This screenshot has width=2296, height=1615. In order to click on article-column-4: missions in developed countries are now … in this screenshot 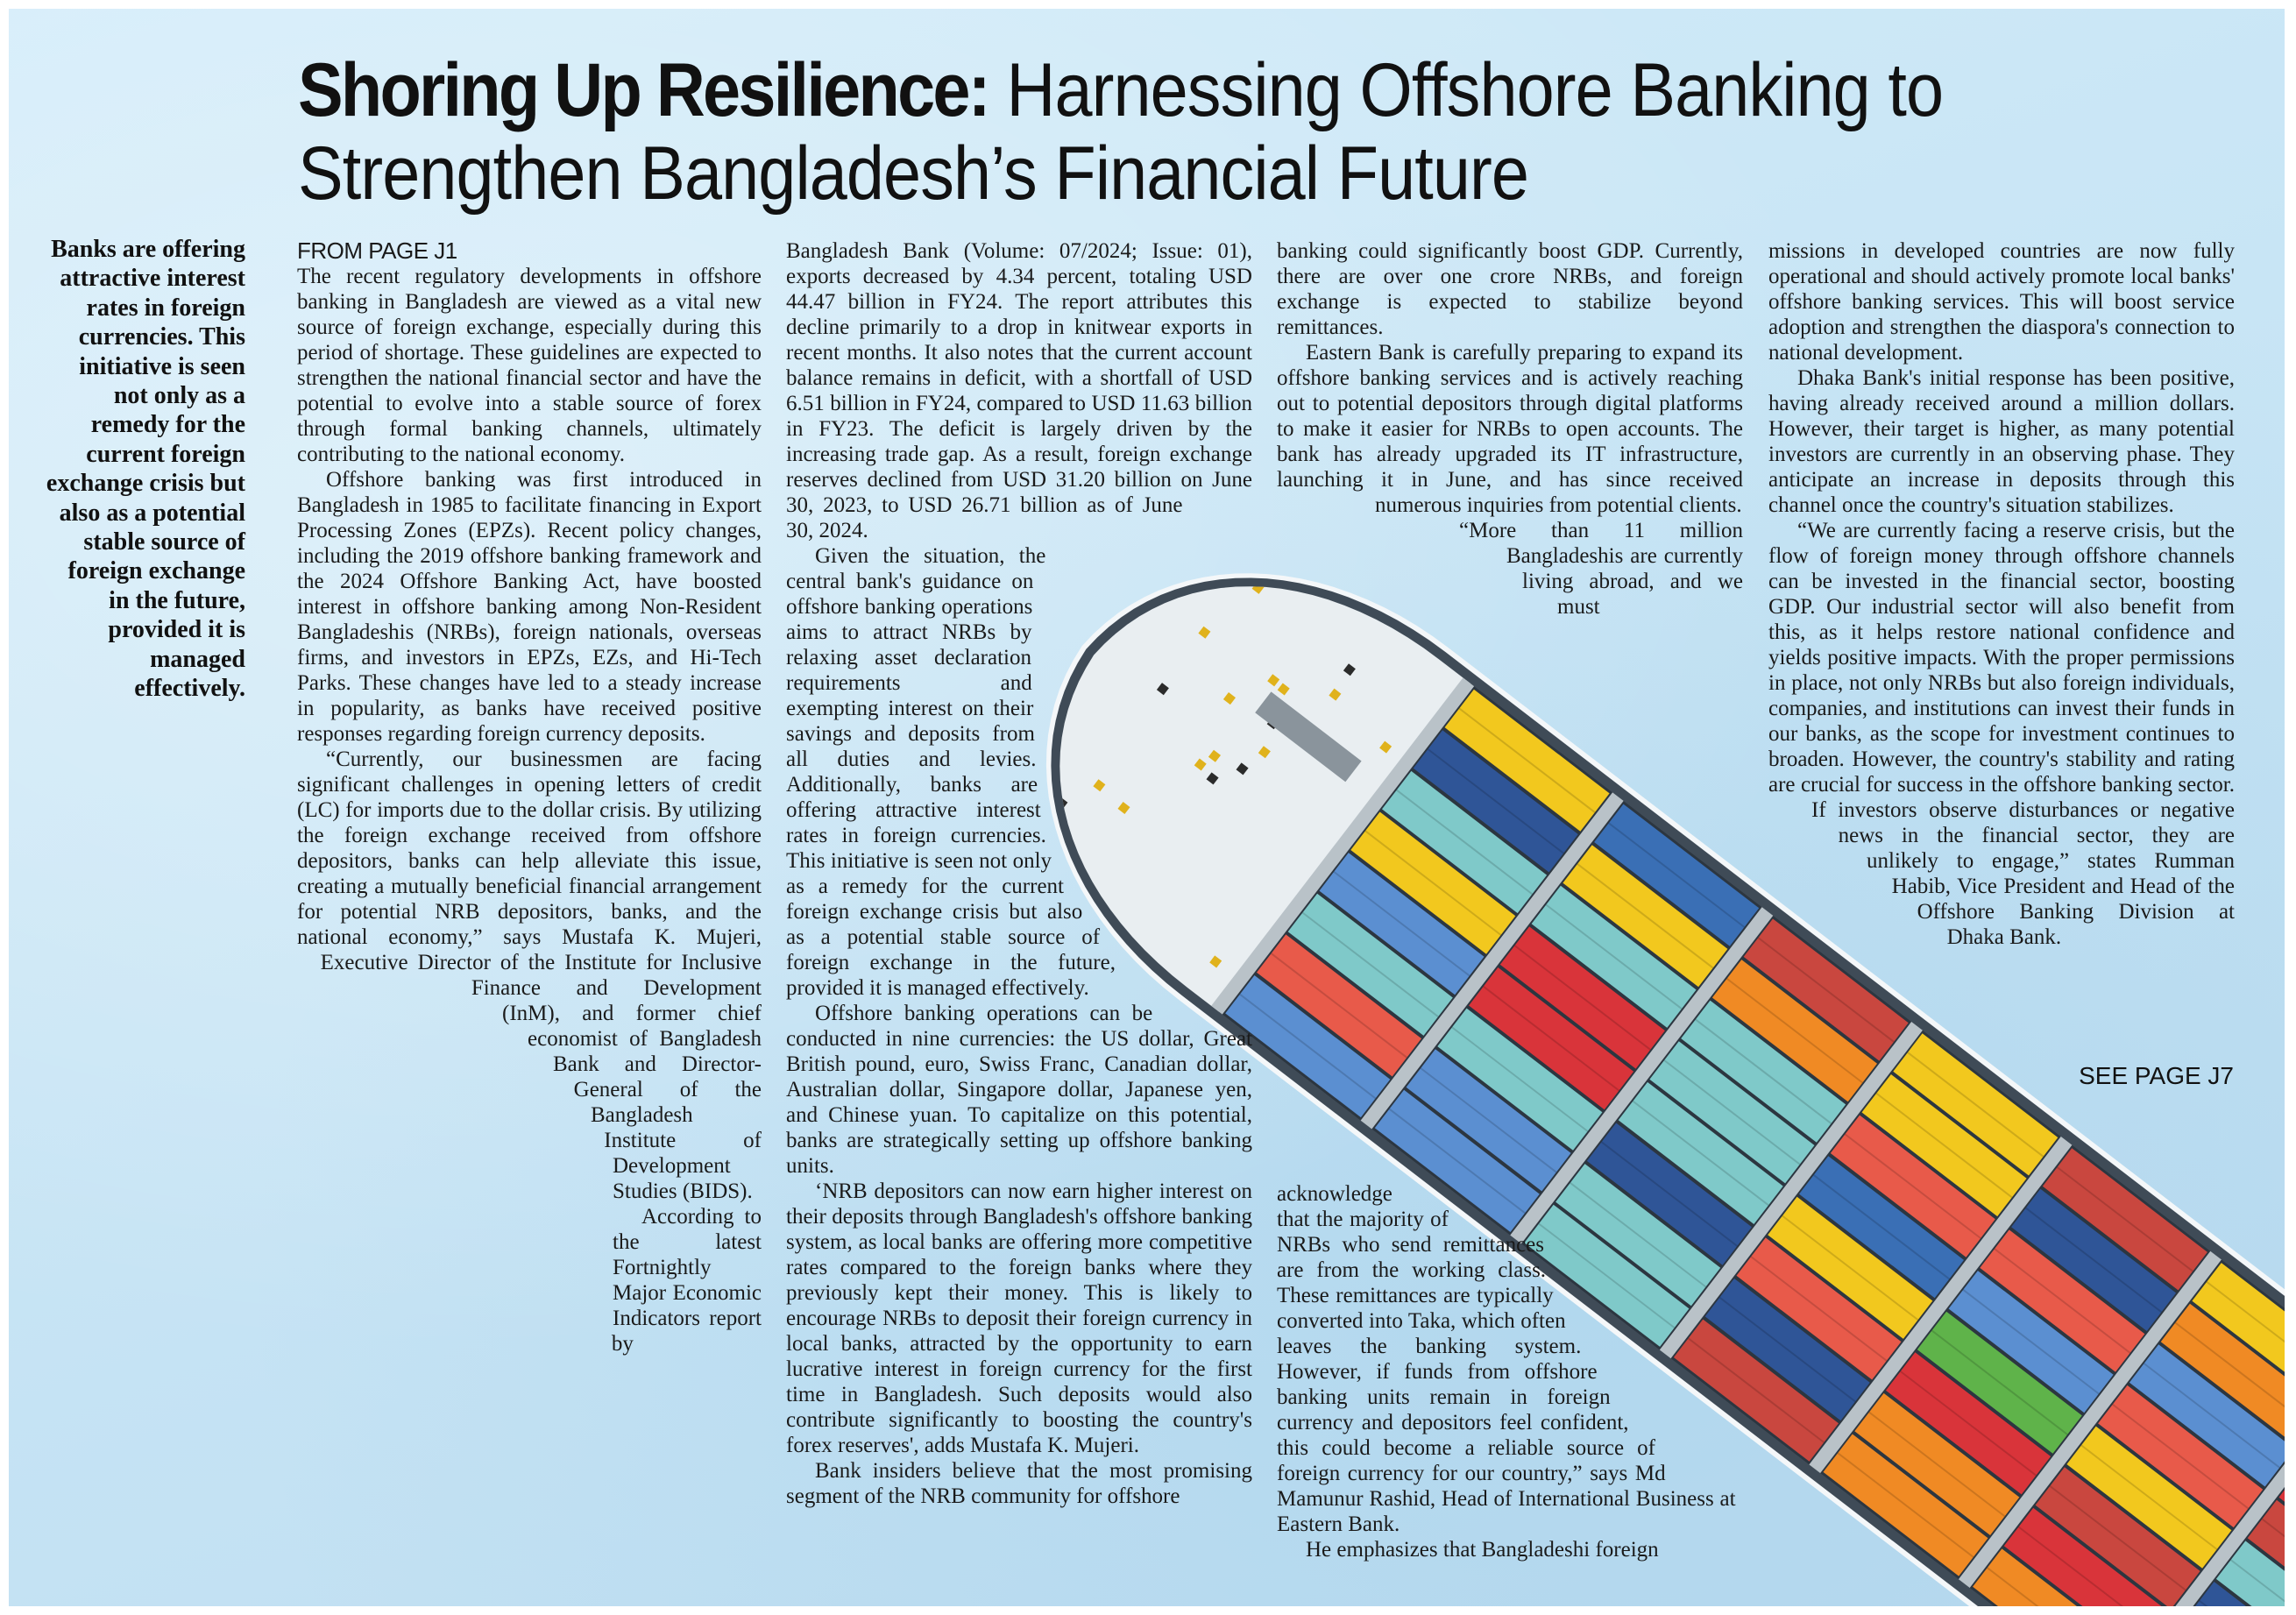, I will do `click(2001, 654)`.